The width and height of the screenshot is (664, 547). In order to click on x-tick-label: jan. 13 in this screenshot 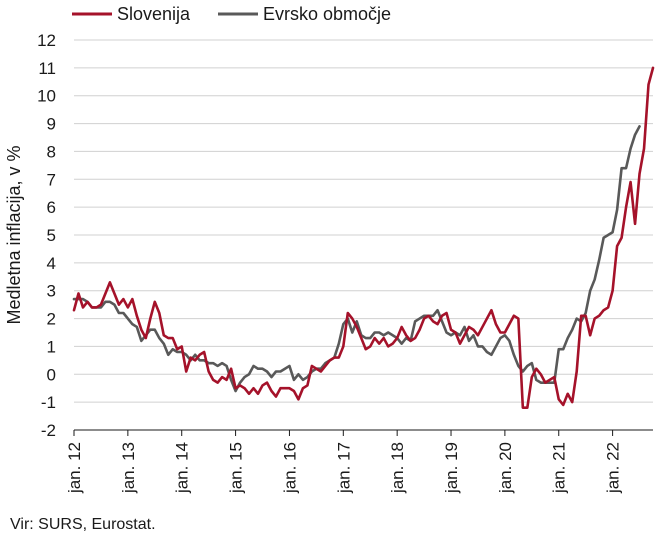, I will do `click(128, 468)`.